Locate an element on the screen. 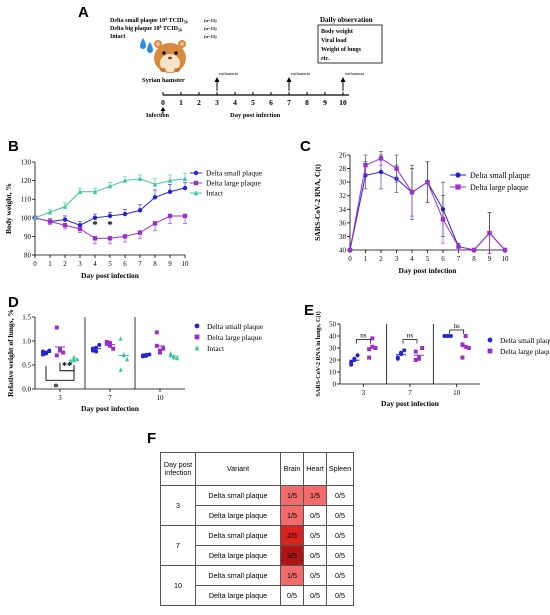  y-tick-label: 130 is located at coordinates (26, 163).